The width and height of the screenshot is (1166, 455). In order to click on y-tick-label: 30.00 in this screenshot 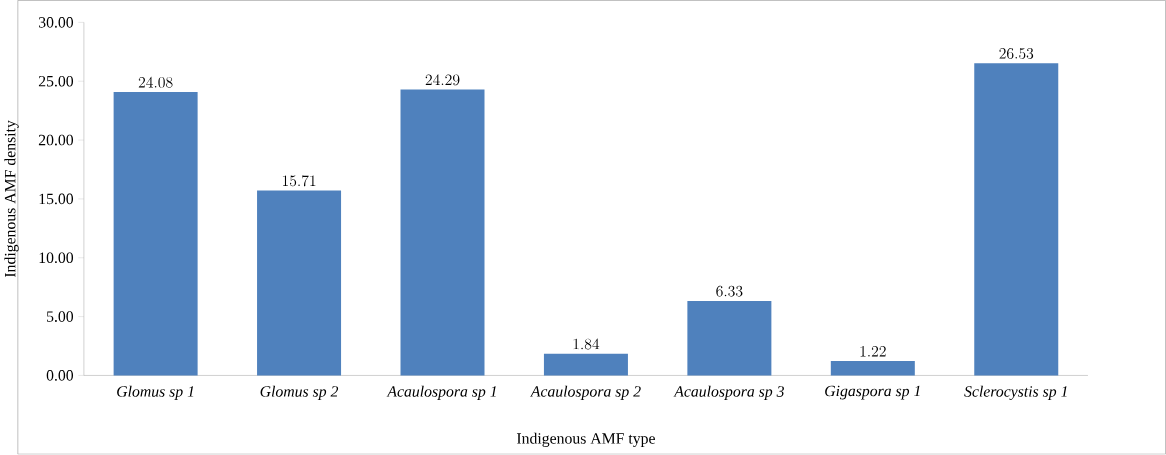, I will do `click(56, 22)`.